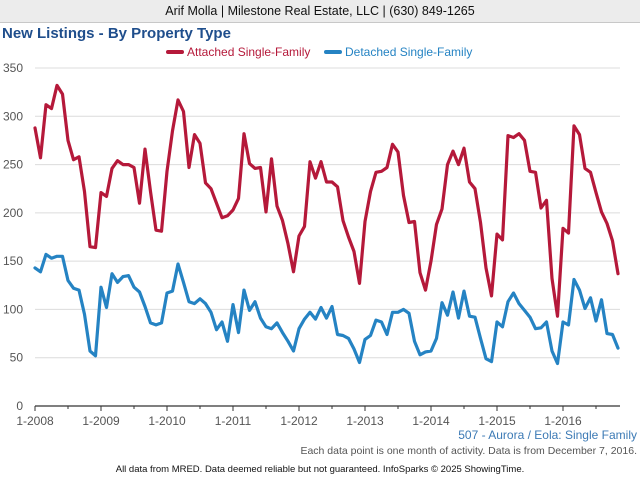  Describe the element at coordinates (233, 421) in the screenshot. I see `x-tick-label-1-2011: 1-2011` at that location.